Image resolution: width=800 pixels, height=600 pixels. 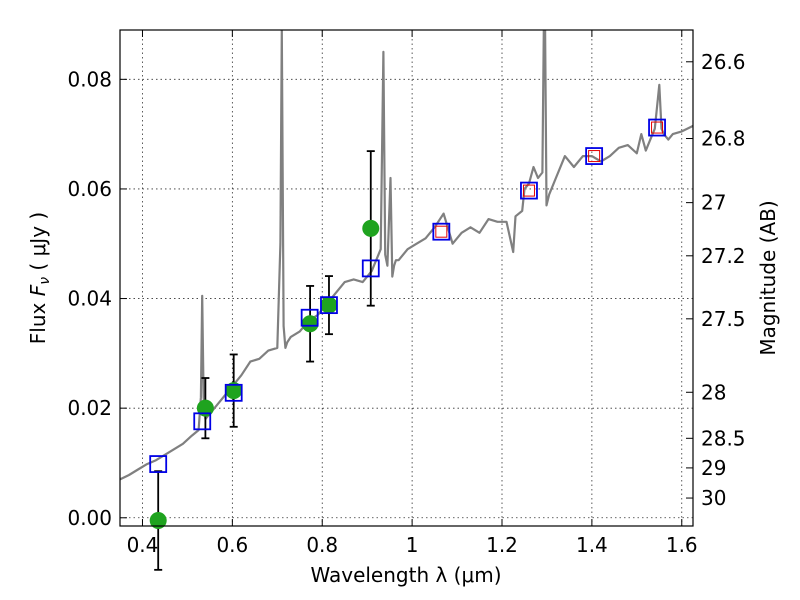 I want to click on y2-tick-label: 28, so click(x=713, y=392).